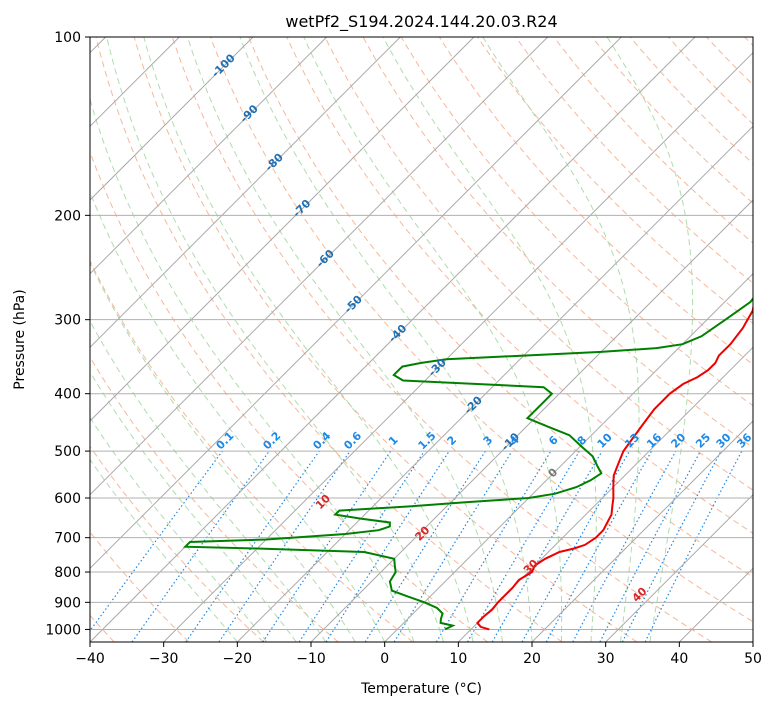 The image size is (775, 708). I want to click on x-tick-label: −40, so click(90, 659).